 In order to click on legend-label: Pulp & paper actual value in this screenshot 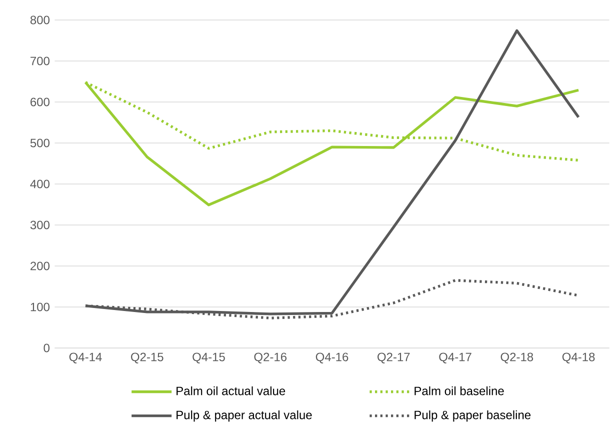, I will do `click(244, 416)`.